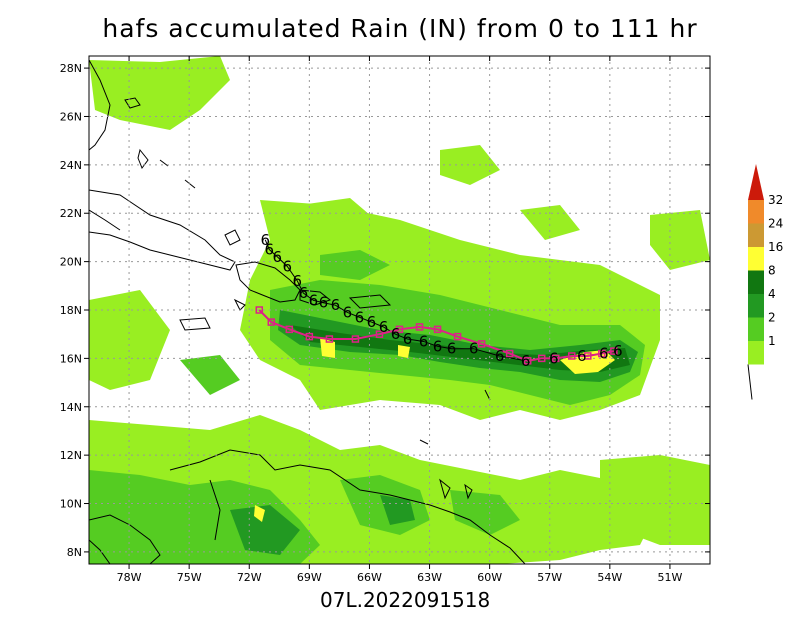 This screenshot has width=800, height=618. Describe the element at coordinates (369, 577) in the screenshot. I see `lon-tick-label: 66W` at that location.